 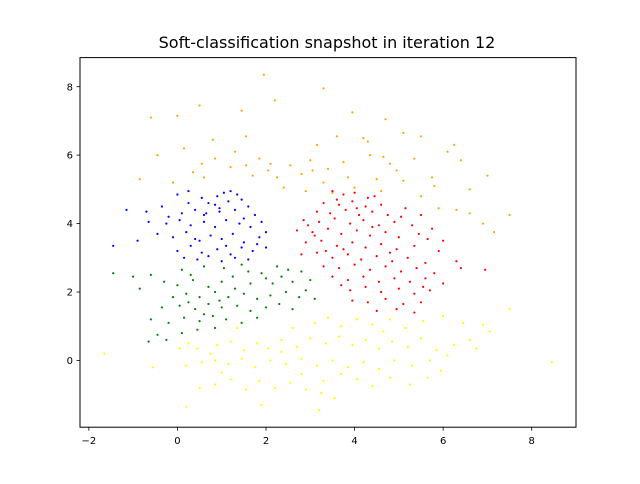 What do you see at coordinates (70, 293) in the screenshot?
I see `y-tick-label: 2` at bounding box center [70, 293].